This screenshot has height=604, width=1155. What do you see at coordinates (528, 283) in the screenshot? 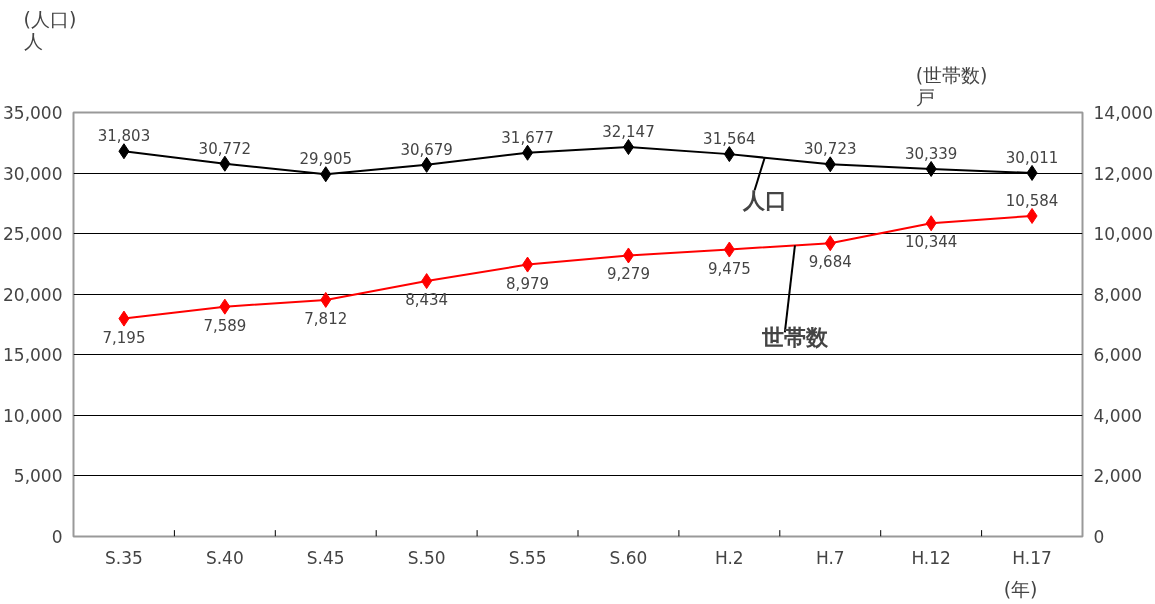
I see `data-label: 8,979` at bounding box center [528, 283].